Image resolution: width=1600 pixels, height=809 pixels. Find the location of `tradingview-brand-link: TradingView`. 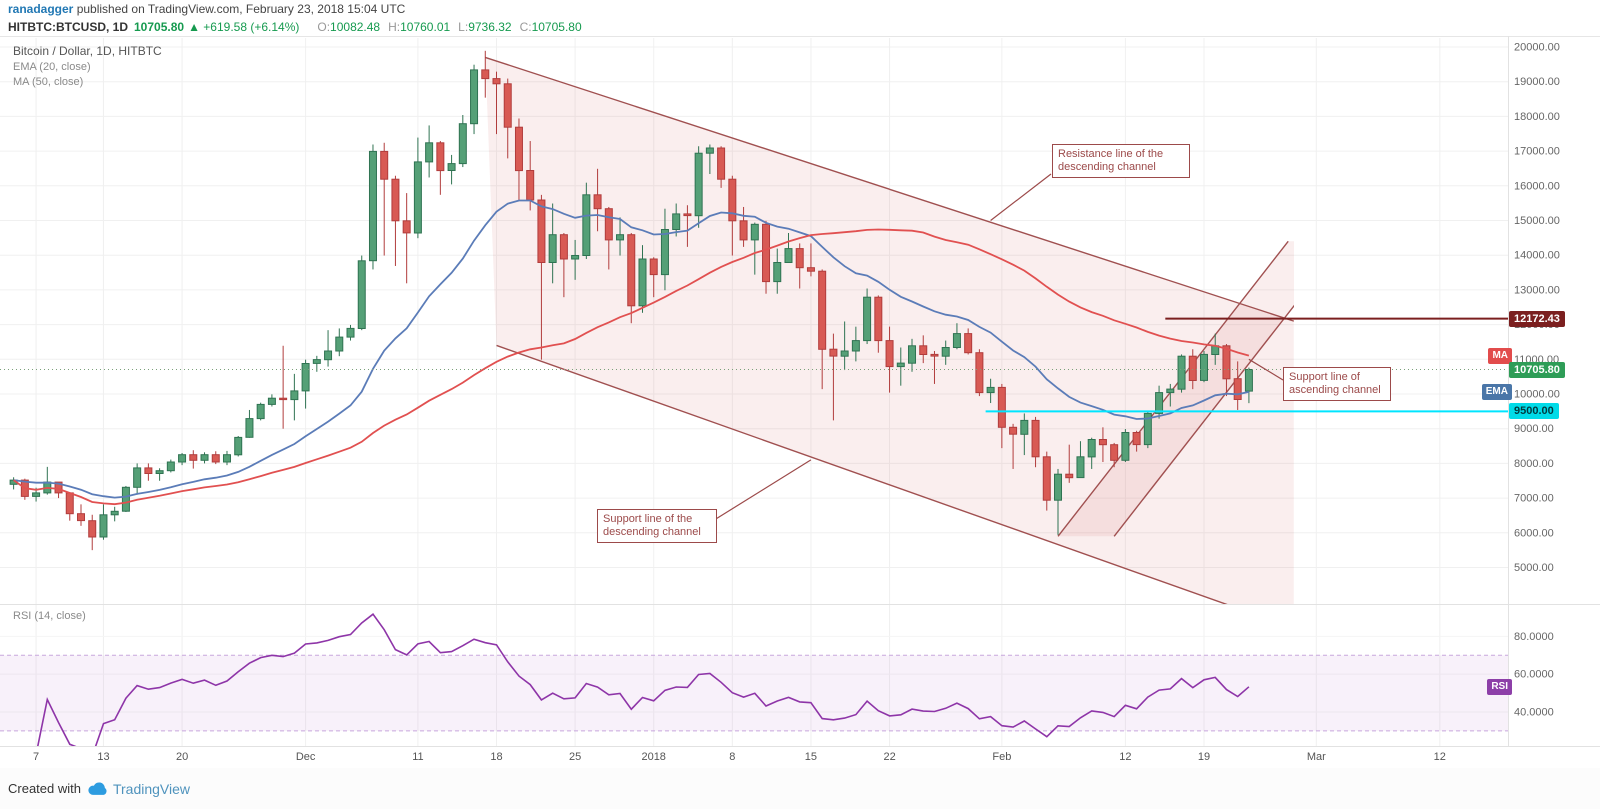

tradingview-brand-link: TradingView is located at coordinates (151, 788).